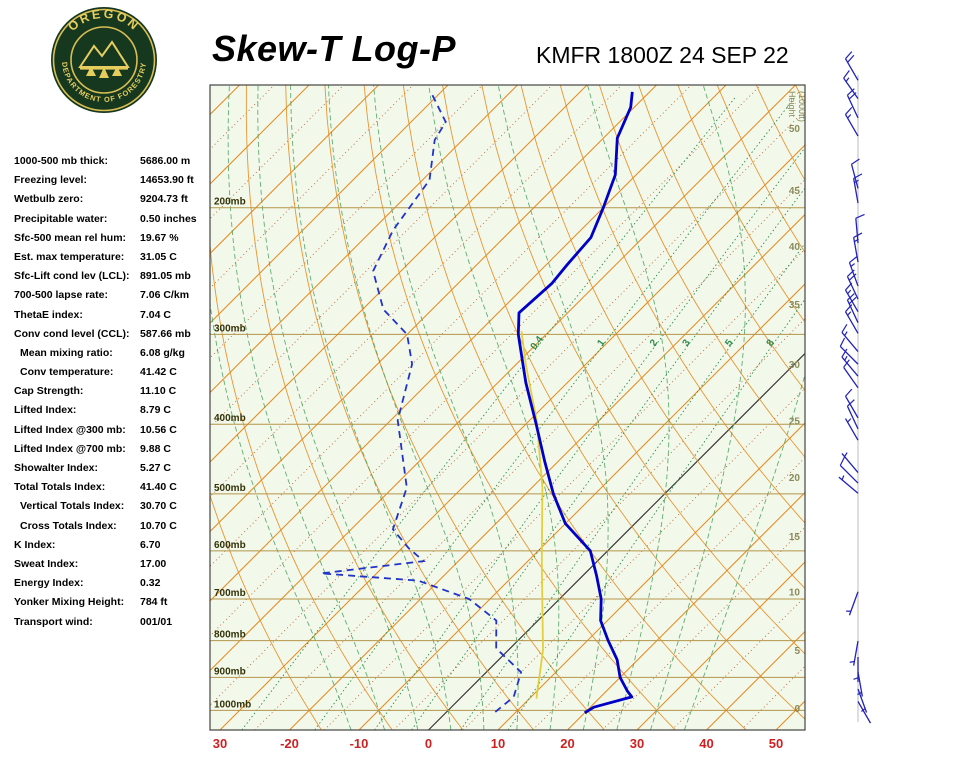 This screenshot has width=960, height=768. What do you see at coordinates (72, 276) in the screenshot?
I see `stat-label: Sfc-Lift cond lev (LCL):` at bounding box center [72, 276].